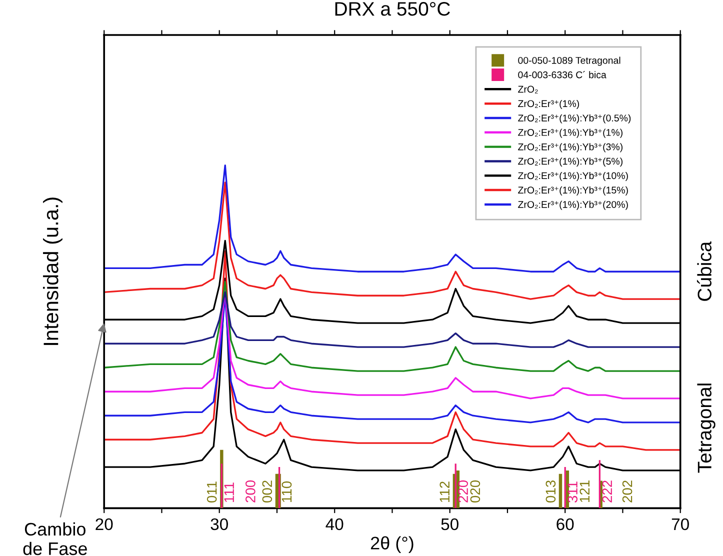  What do you see at coordinates (573, 191) in the screenshot?
I see `legend-label: ZrO₂:Er³⁺(1%):Yb³⁺(15%)` at bounding box center [573, 191].